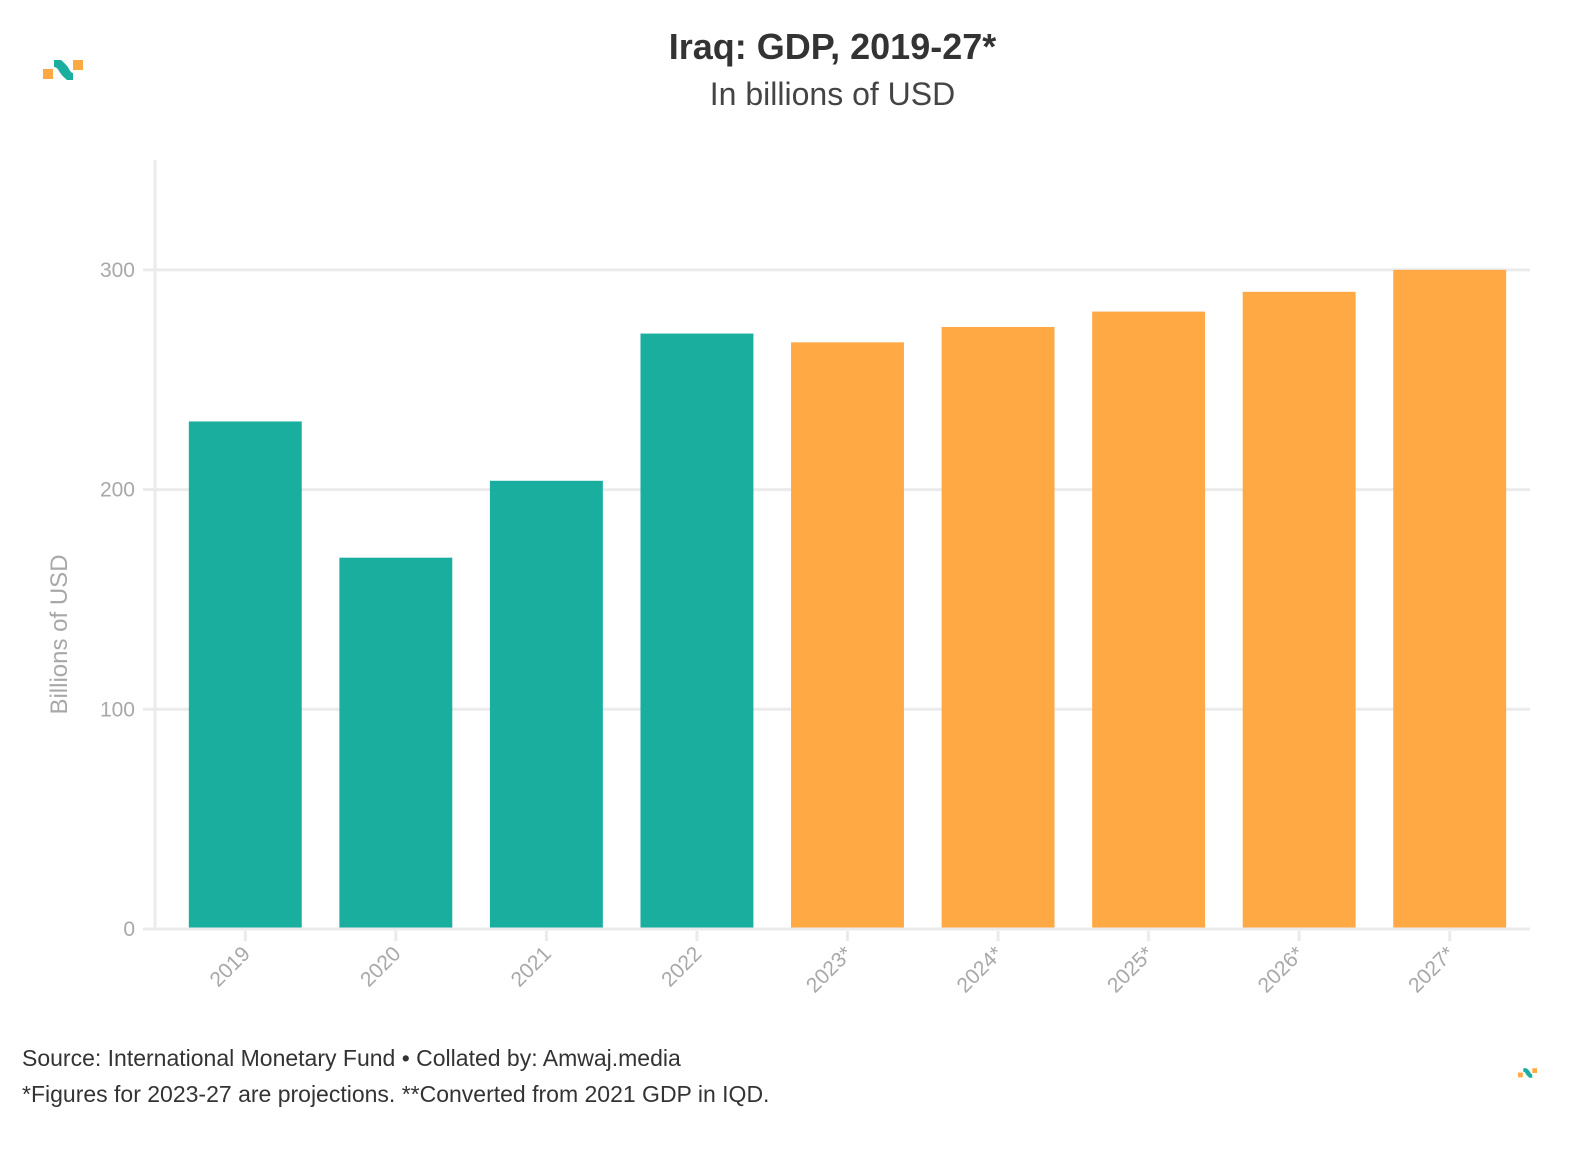 The height and width of the screenshot is (1150, 1592). I want to click on x-tick-label: 2020, so click(380, 966).